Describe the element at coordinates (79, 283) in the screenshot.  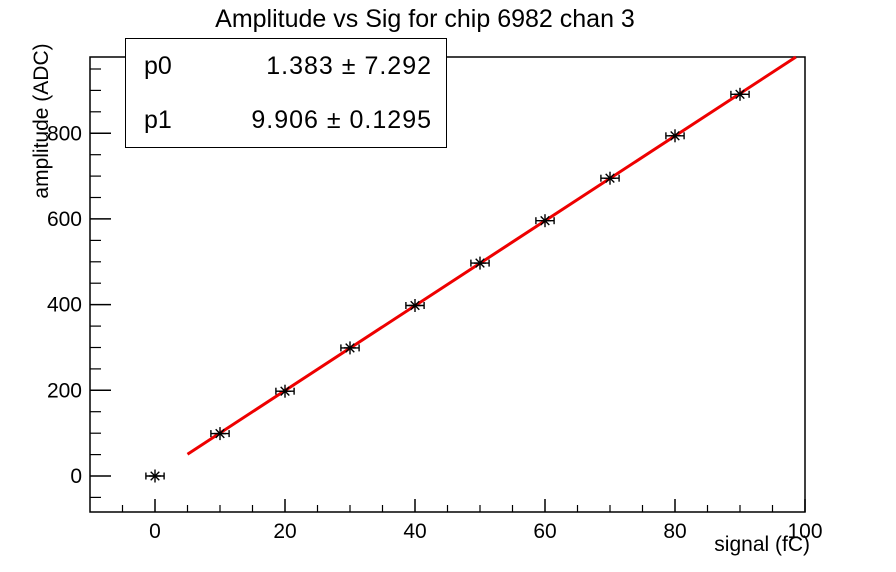
I see `y-axis-ticks: 0 200 400 600 800` at that location.